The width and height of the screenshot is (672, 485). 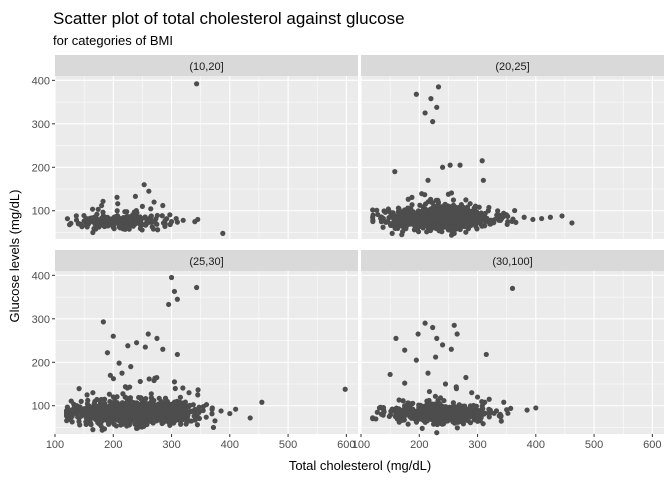 I want to click on facet-strip-label: (20,25], so click(x=512, y=67).